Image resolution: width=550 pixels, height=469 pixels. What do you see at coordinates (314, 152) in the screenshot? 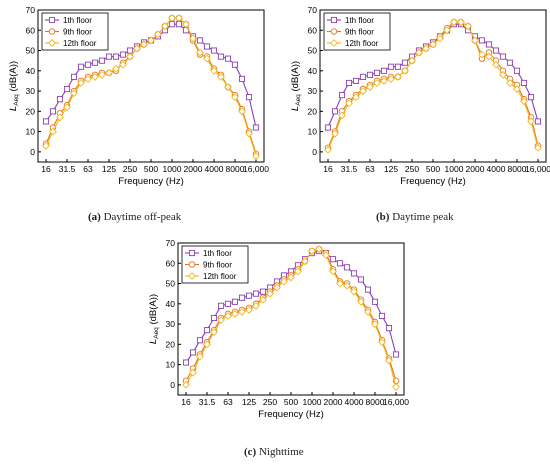
I see `y-tick-label: 0` at bounding box center [314, 152].